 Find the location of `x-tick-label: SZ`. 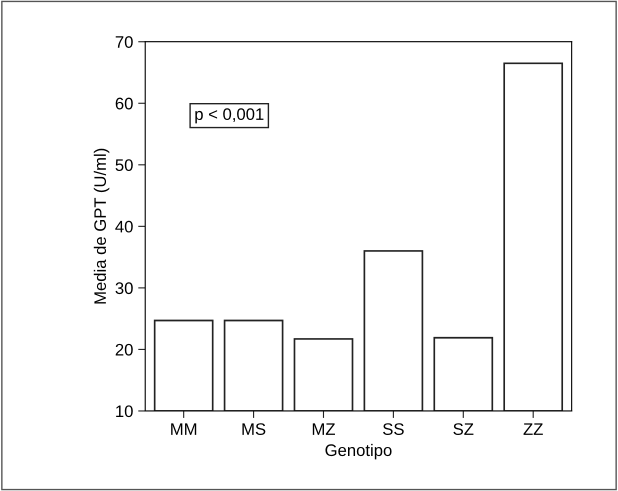

x-tick-label: SZ is located at coordinates (463, 429).